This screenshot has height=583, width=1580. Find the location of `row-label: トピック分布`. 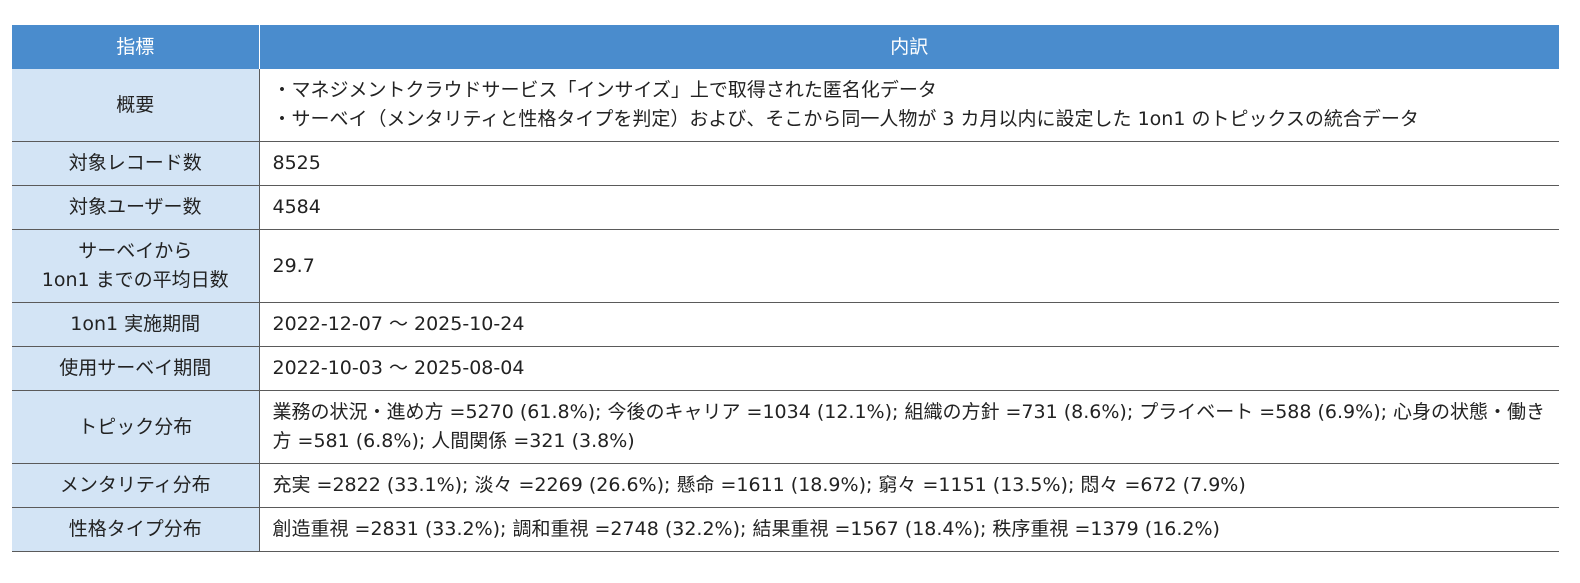

row-label: トピック分布 is located at coordinates (136, 427).